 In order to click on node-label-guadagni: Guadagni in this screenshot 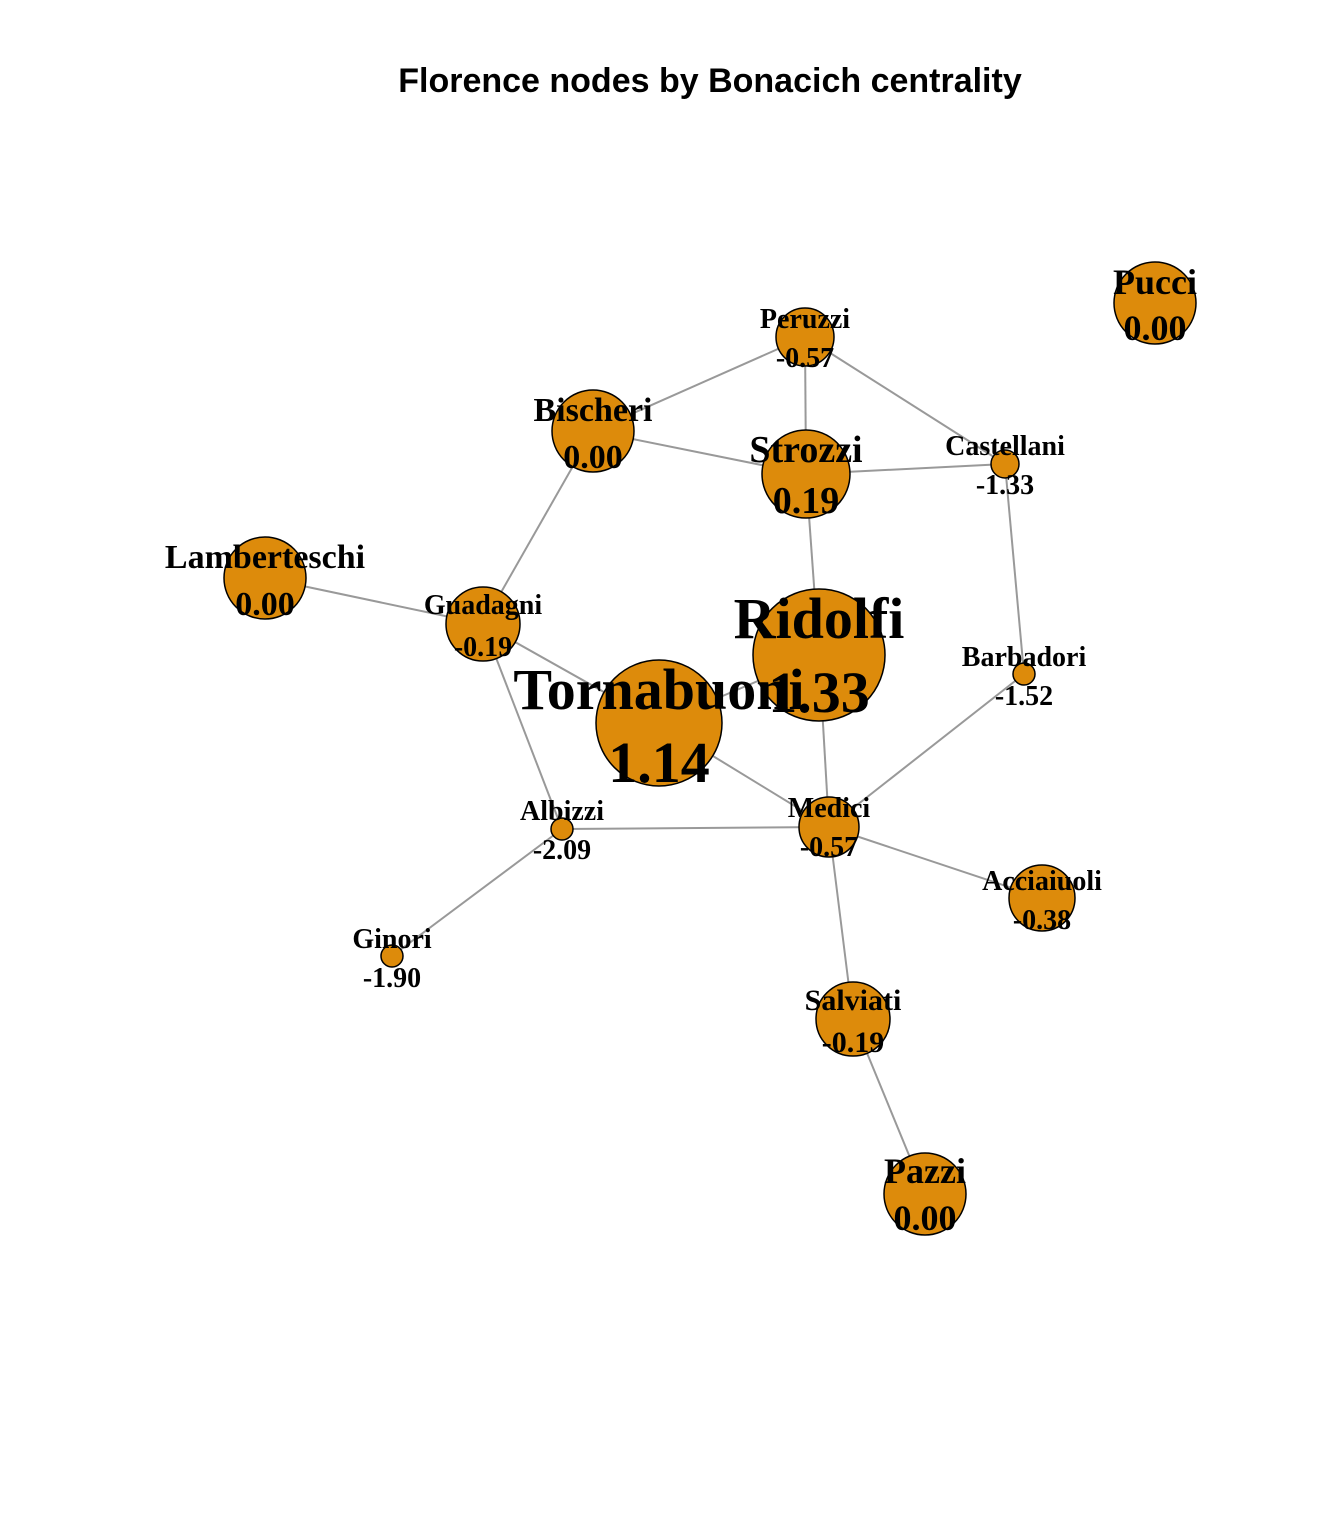, I will do `click(483, 605)`.